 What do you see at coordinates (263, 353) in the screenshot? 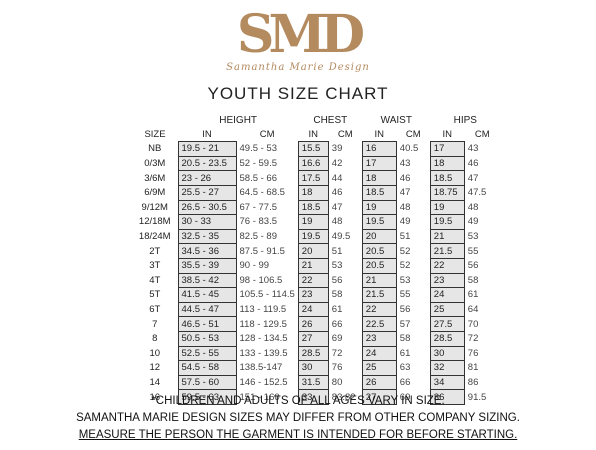
I see `measure-cell: 133 - 139.5` at bounding box center [263, 353].